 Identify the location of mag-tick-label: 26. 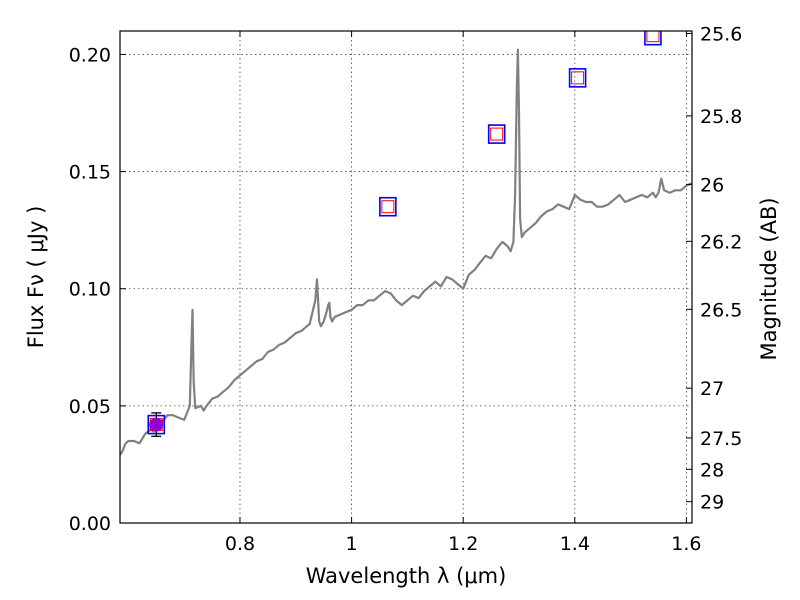
(712, 185).